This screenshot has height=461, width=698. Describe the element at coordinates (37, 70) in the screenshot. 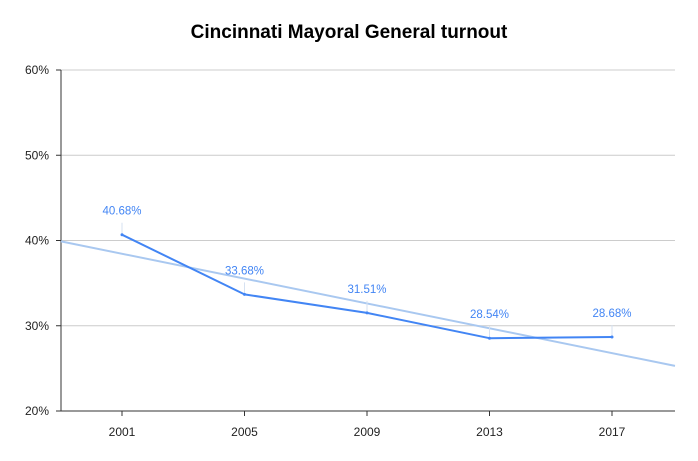

I see `y-tick-label: 60%` at that location.